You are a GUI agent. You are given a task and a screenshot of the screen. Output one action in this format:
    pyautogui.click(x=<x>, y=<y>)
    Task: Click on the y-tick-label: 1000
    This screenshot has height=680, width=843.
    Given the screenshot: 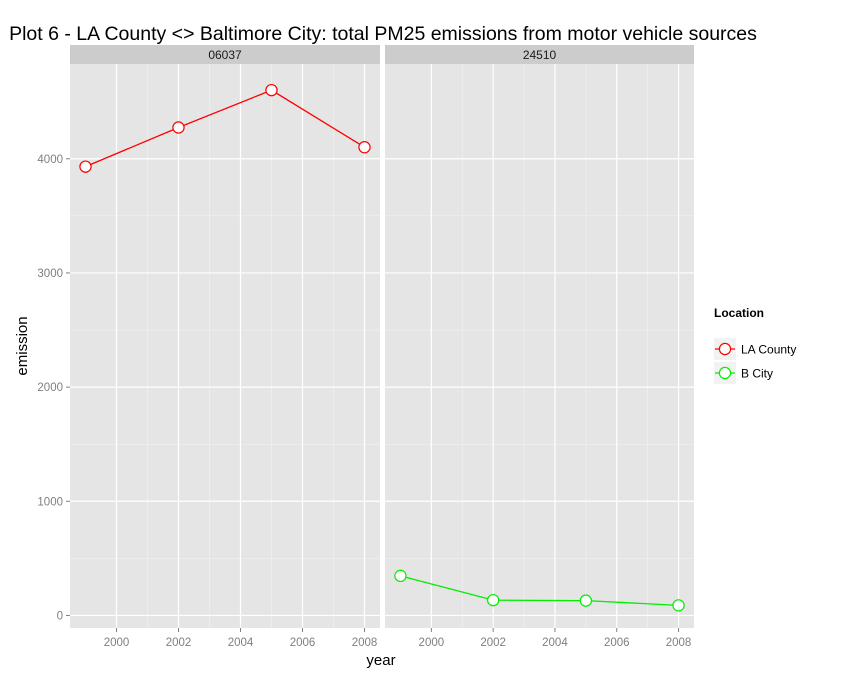 What is the action you would take?
    pyautogui.click(x=50, y=502)
    